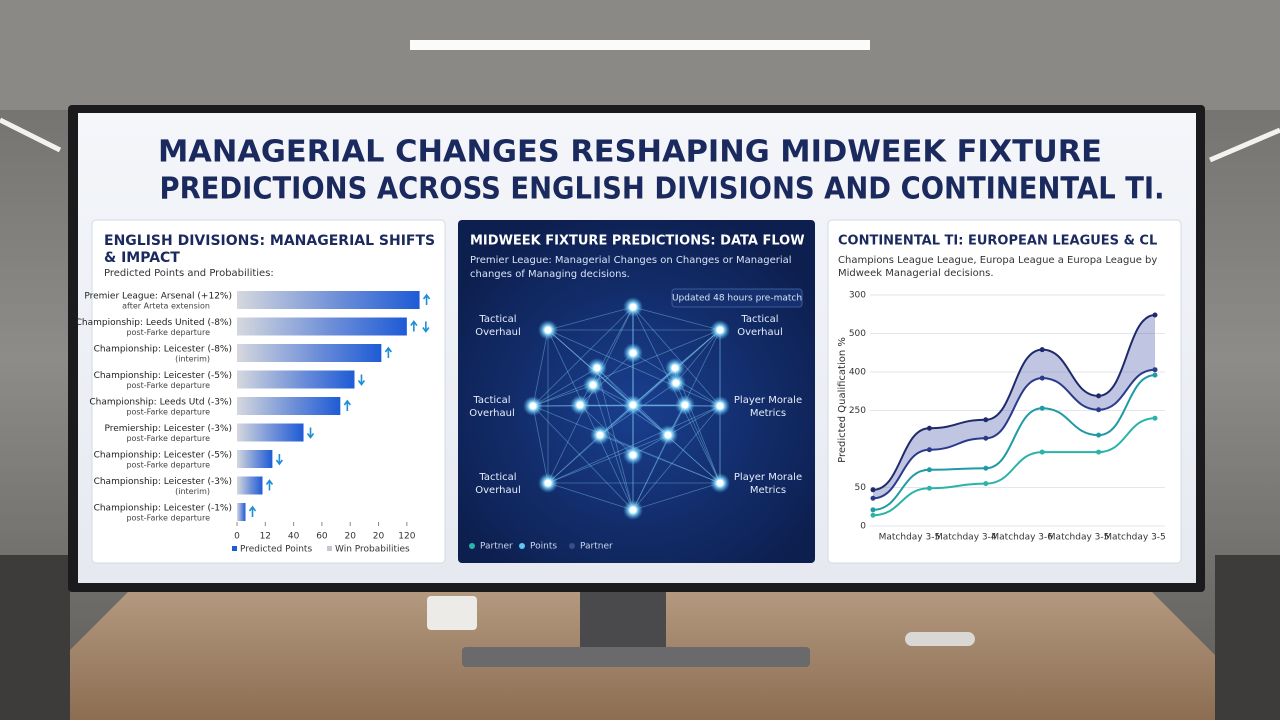 The height and width of the screenshot is (720, 1280). Describe the element at coordinates (154, 323) in the screenshot. I see `category-label: Championship: Leeds United (-8%)` at that location.